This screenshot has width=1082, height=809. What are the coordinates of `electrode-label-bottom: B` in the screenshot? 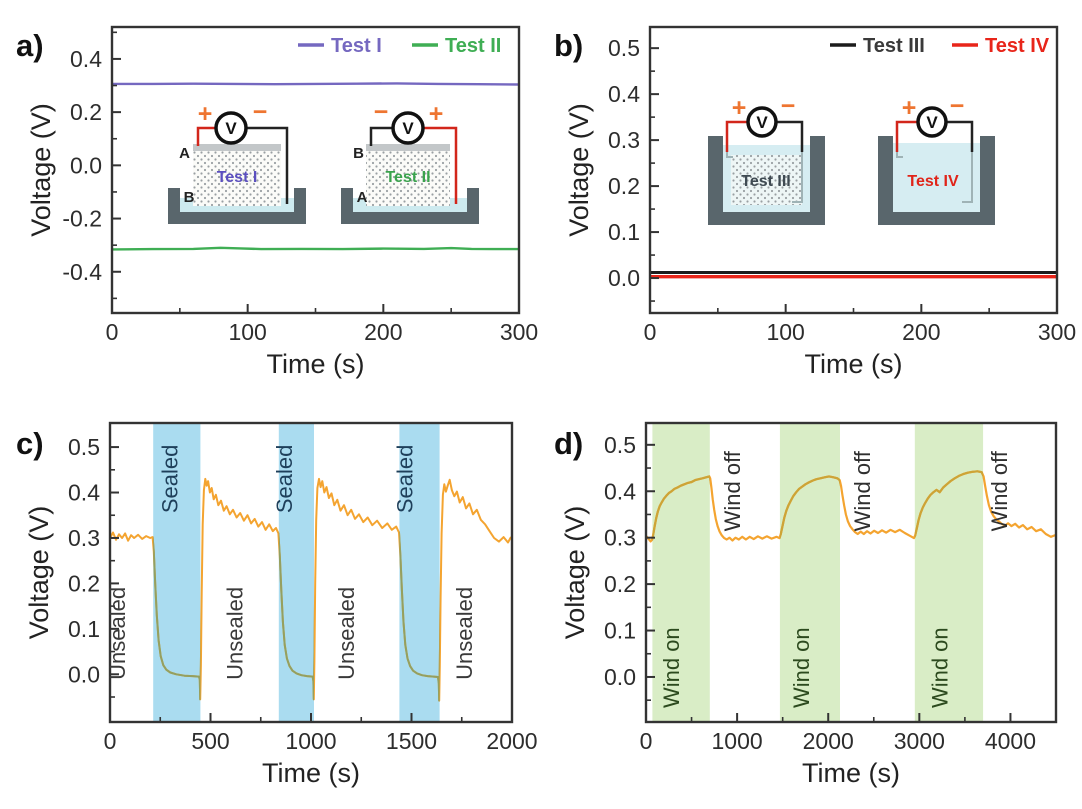 It's located at (189, 197).